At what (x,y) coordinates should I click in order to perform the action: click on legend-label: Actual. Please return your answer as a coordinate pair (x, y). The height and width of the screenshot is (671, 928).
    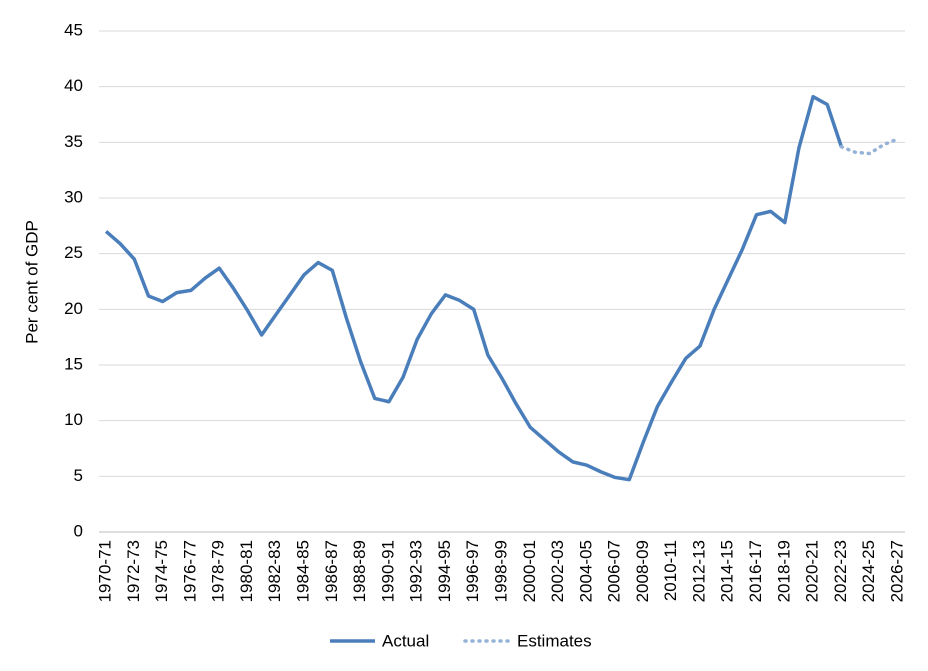
    Looking at the image, I should click on (405, 640).